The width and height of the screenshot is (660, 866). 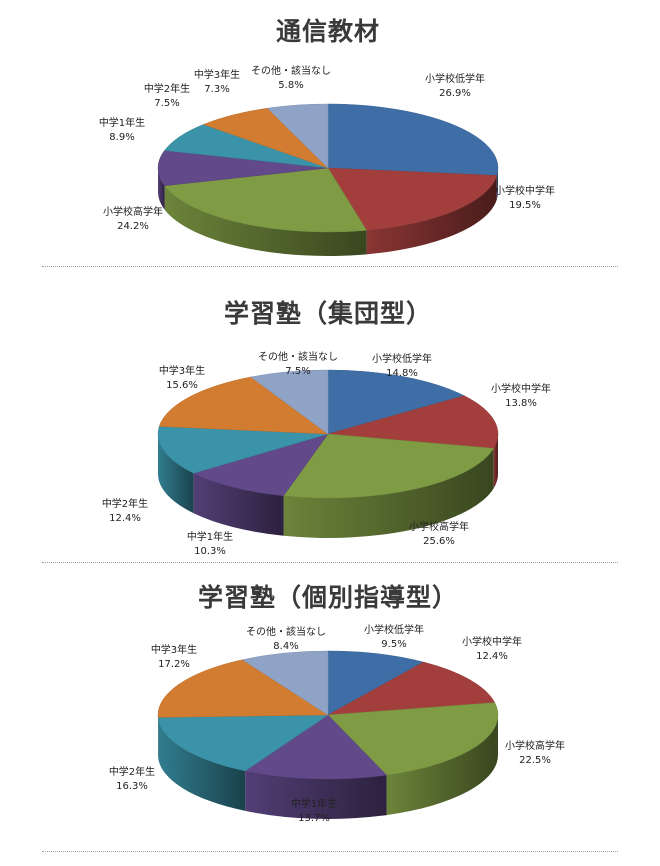 What do you see at coordinates (521, 403) in the screenshot?
I see `slice-value-middle-elementary: 13.8%` at bounding box center [521, 403].